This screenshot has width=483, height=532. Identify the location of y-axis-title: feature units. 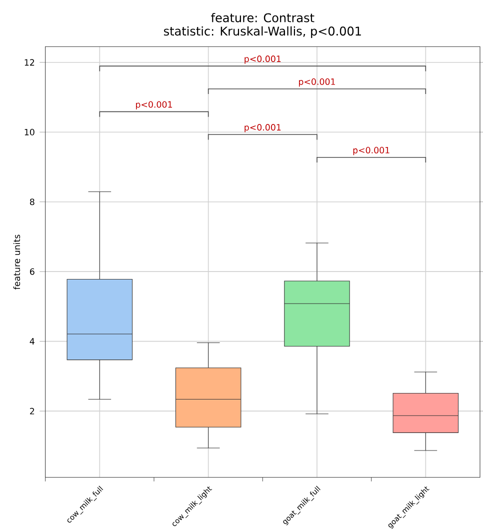
(16, 262).